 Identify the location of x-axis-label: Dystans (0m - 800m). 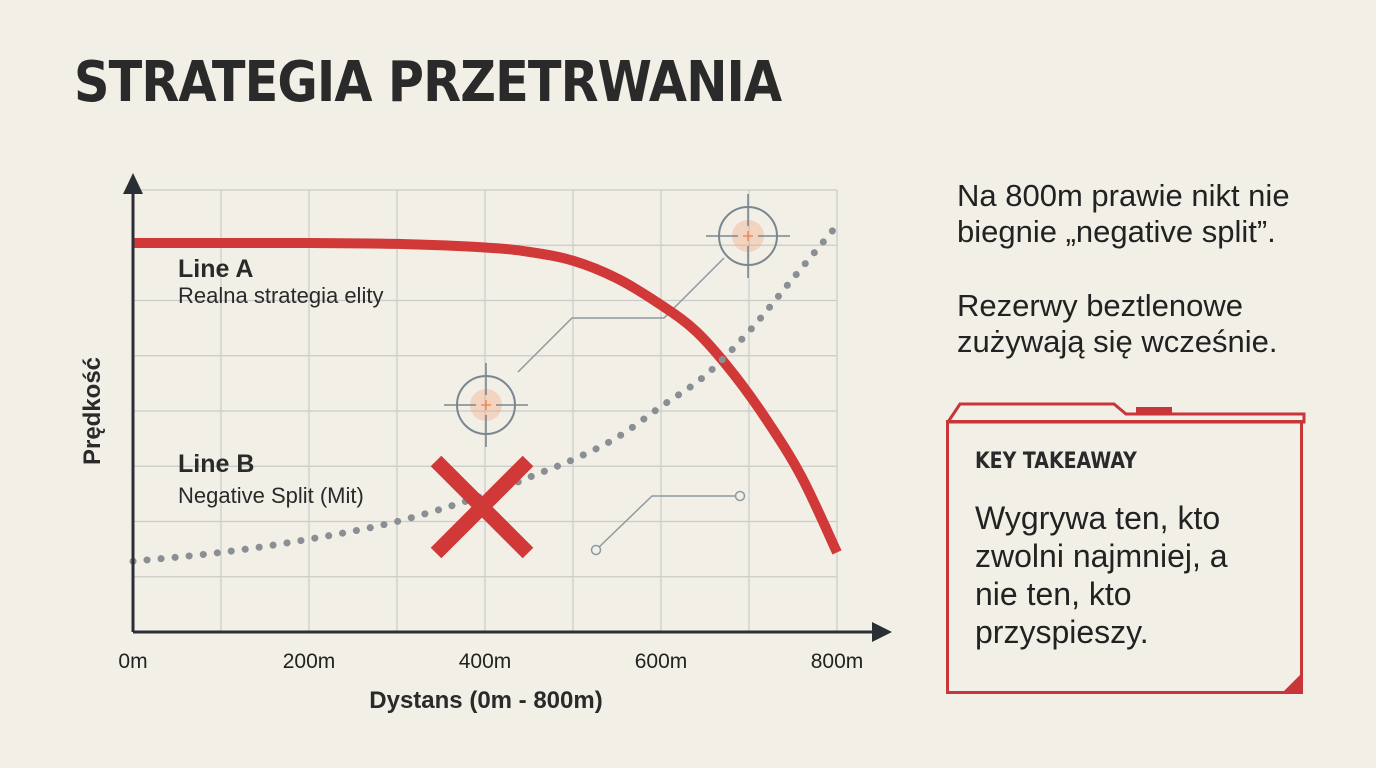
(485, 700).